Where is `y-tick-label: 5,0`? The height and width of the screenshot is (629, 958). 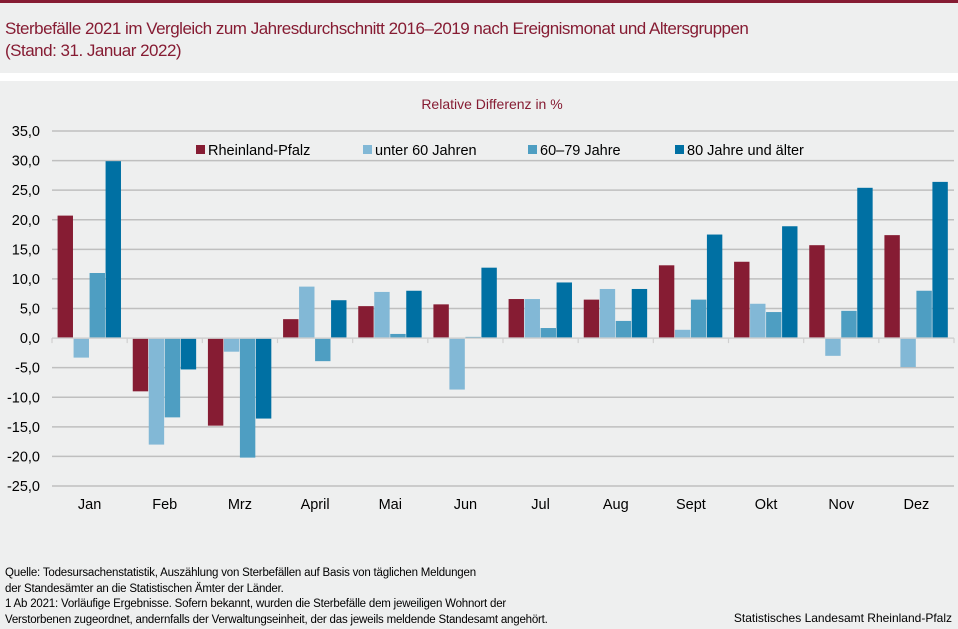
y-tick-label: 5,0 is located at coordinates (30, 310).